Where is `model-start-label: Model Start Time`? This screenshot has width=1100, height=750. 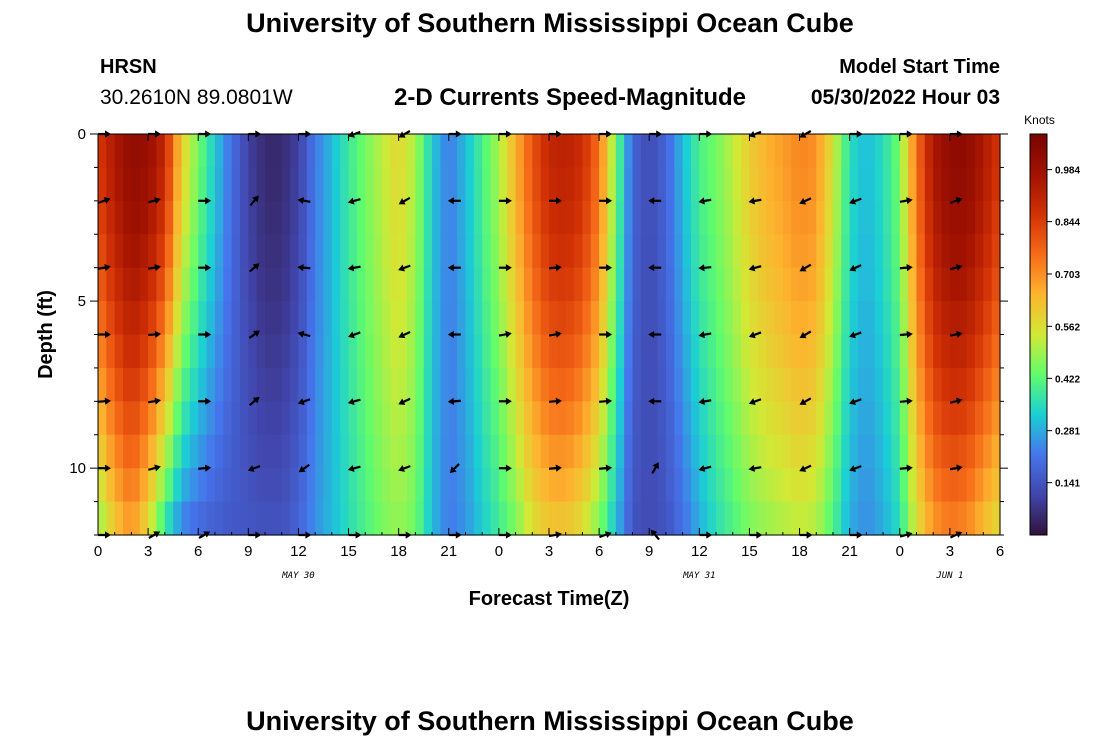 model-start-label: Model Start Time is located at coordinates (919, 67).